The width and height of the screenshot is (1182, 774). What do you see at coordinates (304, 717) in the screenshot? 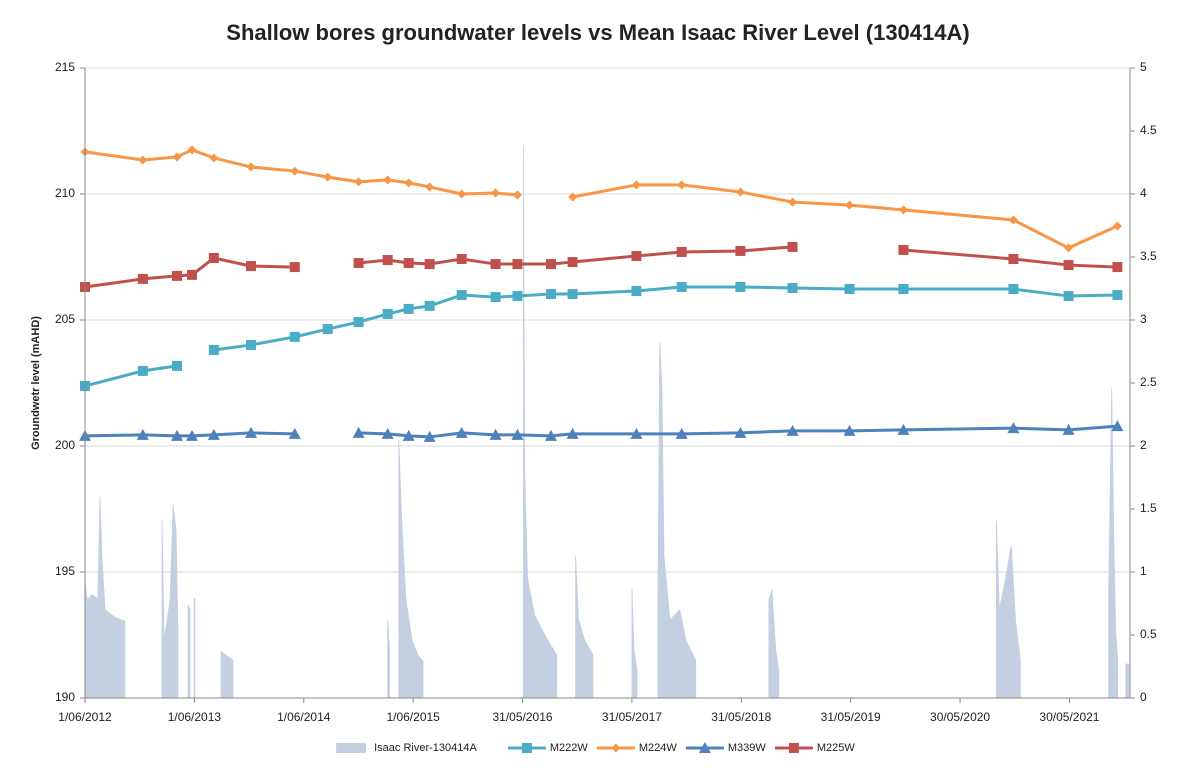
I see `x-tick-label: 1/06/2014` at bounding box center [304, 717].